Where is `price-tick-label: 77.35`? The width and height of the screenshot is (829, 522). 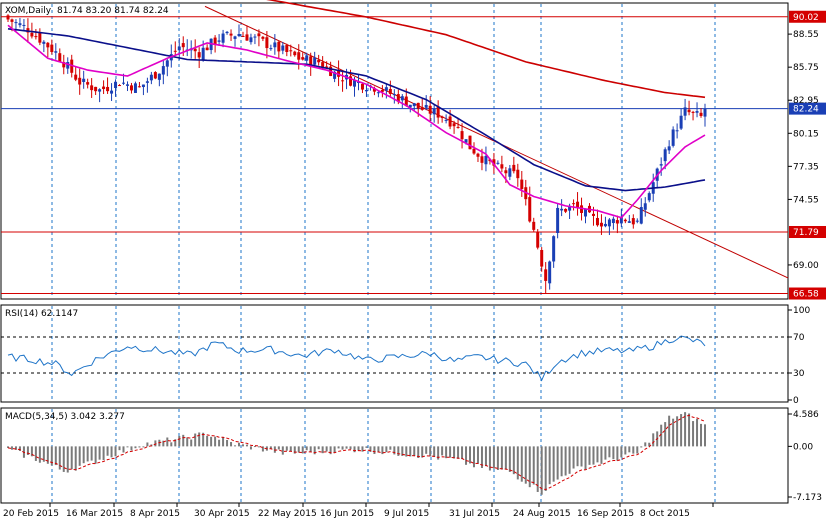
price-tick-label: 77.35 is located at coordinates (806, 167).